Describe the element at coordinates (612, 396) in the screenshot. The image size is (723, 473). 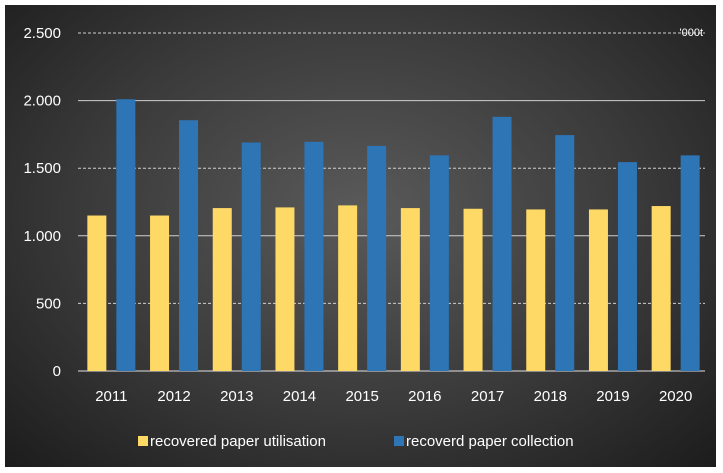
I see `x-tick-label: 2019` at that location.